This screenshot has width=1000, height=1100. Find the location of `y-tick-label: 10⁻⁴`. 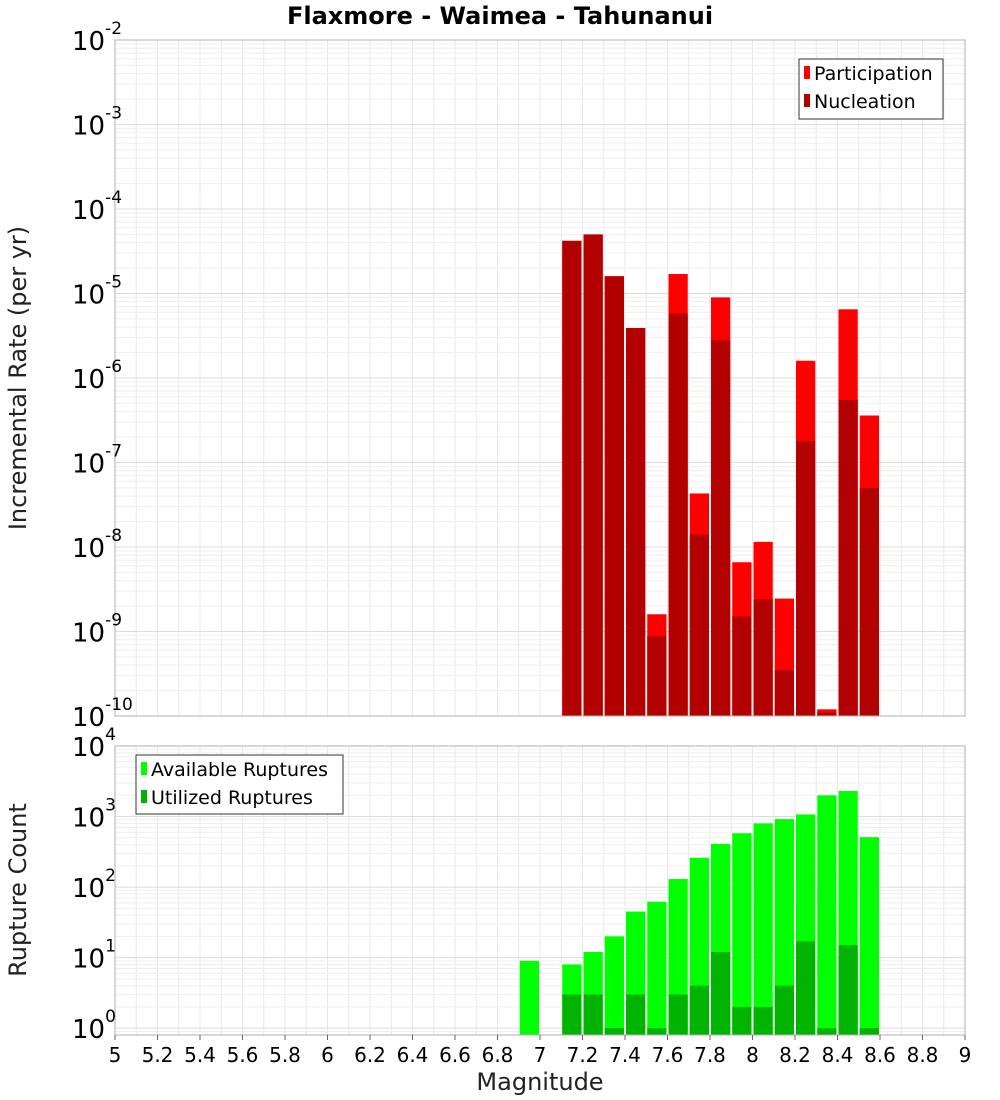

y-tick-label: 10⁻⁴ is located at coordinates (97, 207).